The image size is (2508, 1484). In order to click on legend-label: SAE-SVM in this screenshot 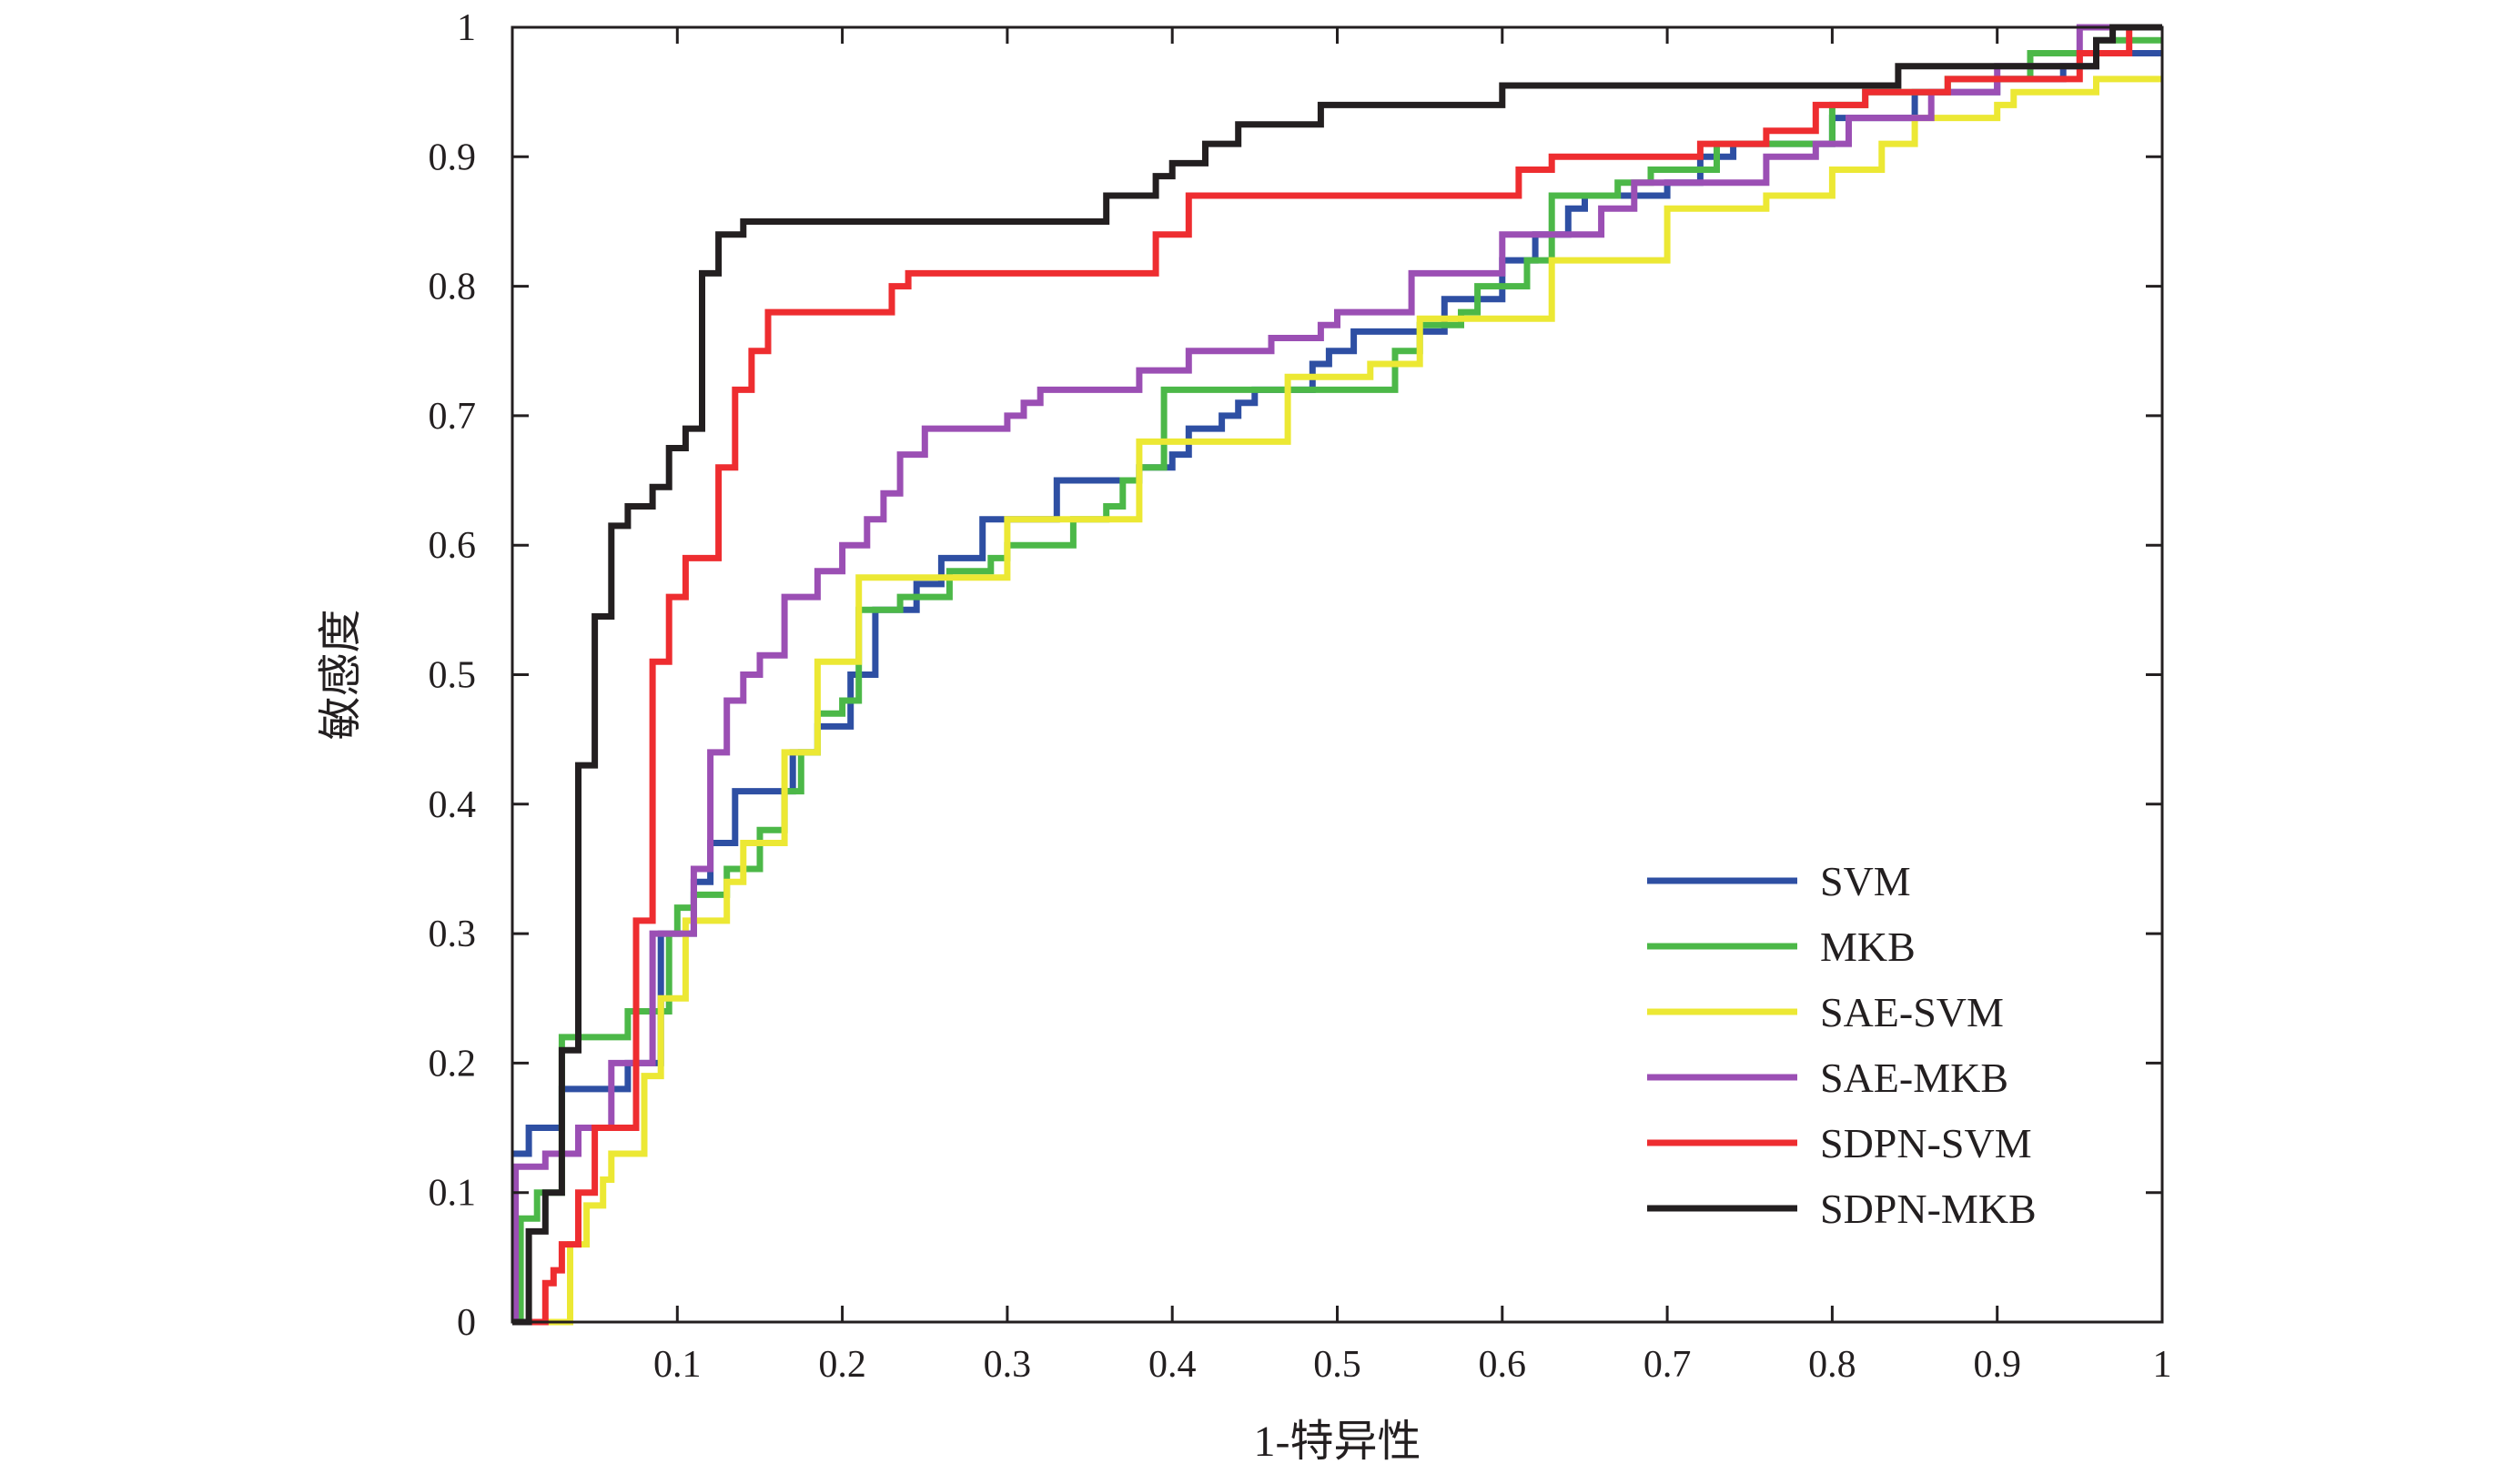, I will do `click(1912, 1012)`.